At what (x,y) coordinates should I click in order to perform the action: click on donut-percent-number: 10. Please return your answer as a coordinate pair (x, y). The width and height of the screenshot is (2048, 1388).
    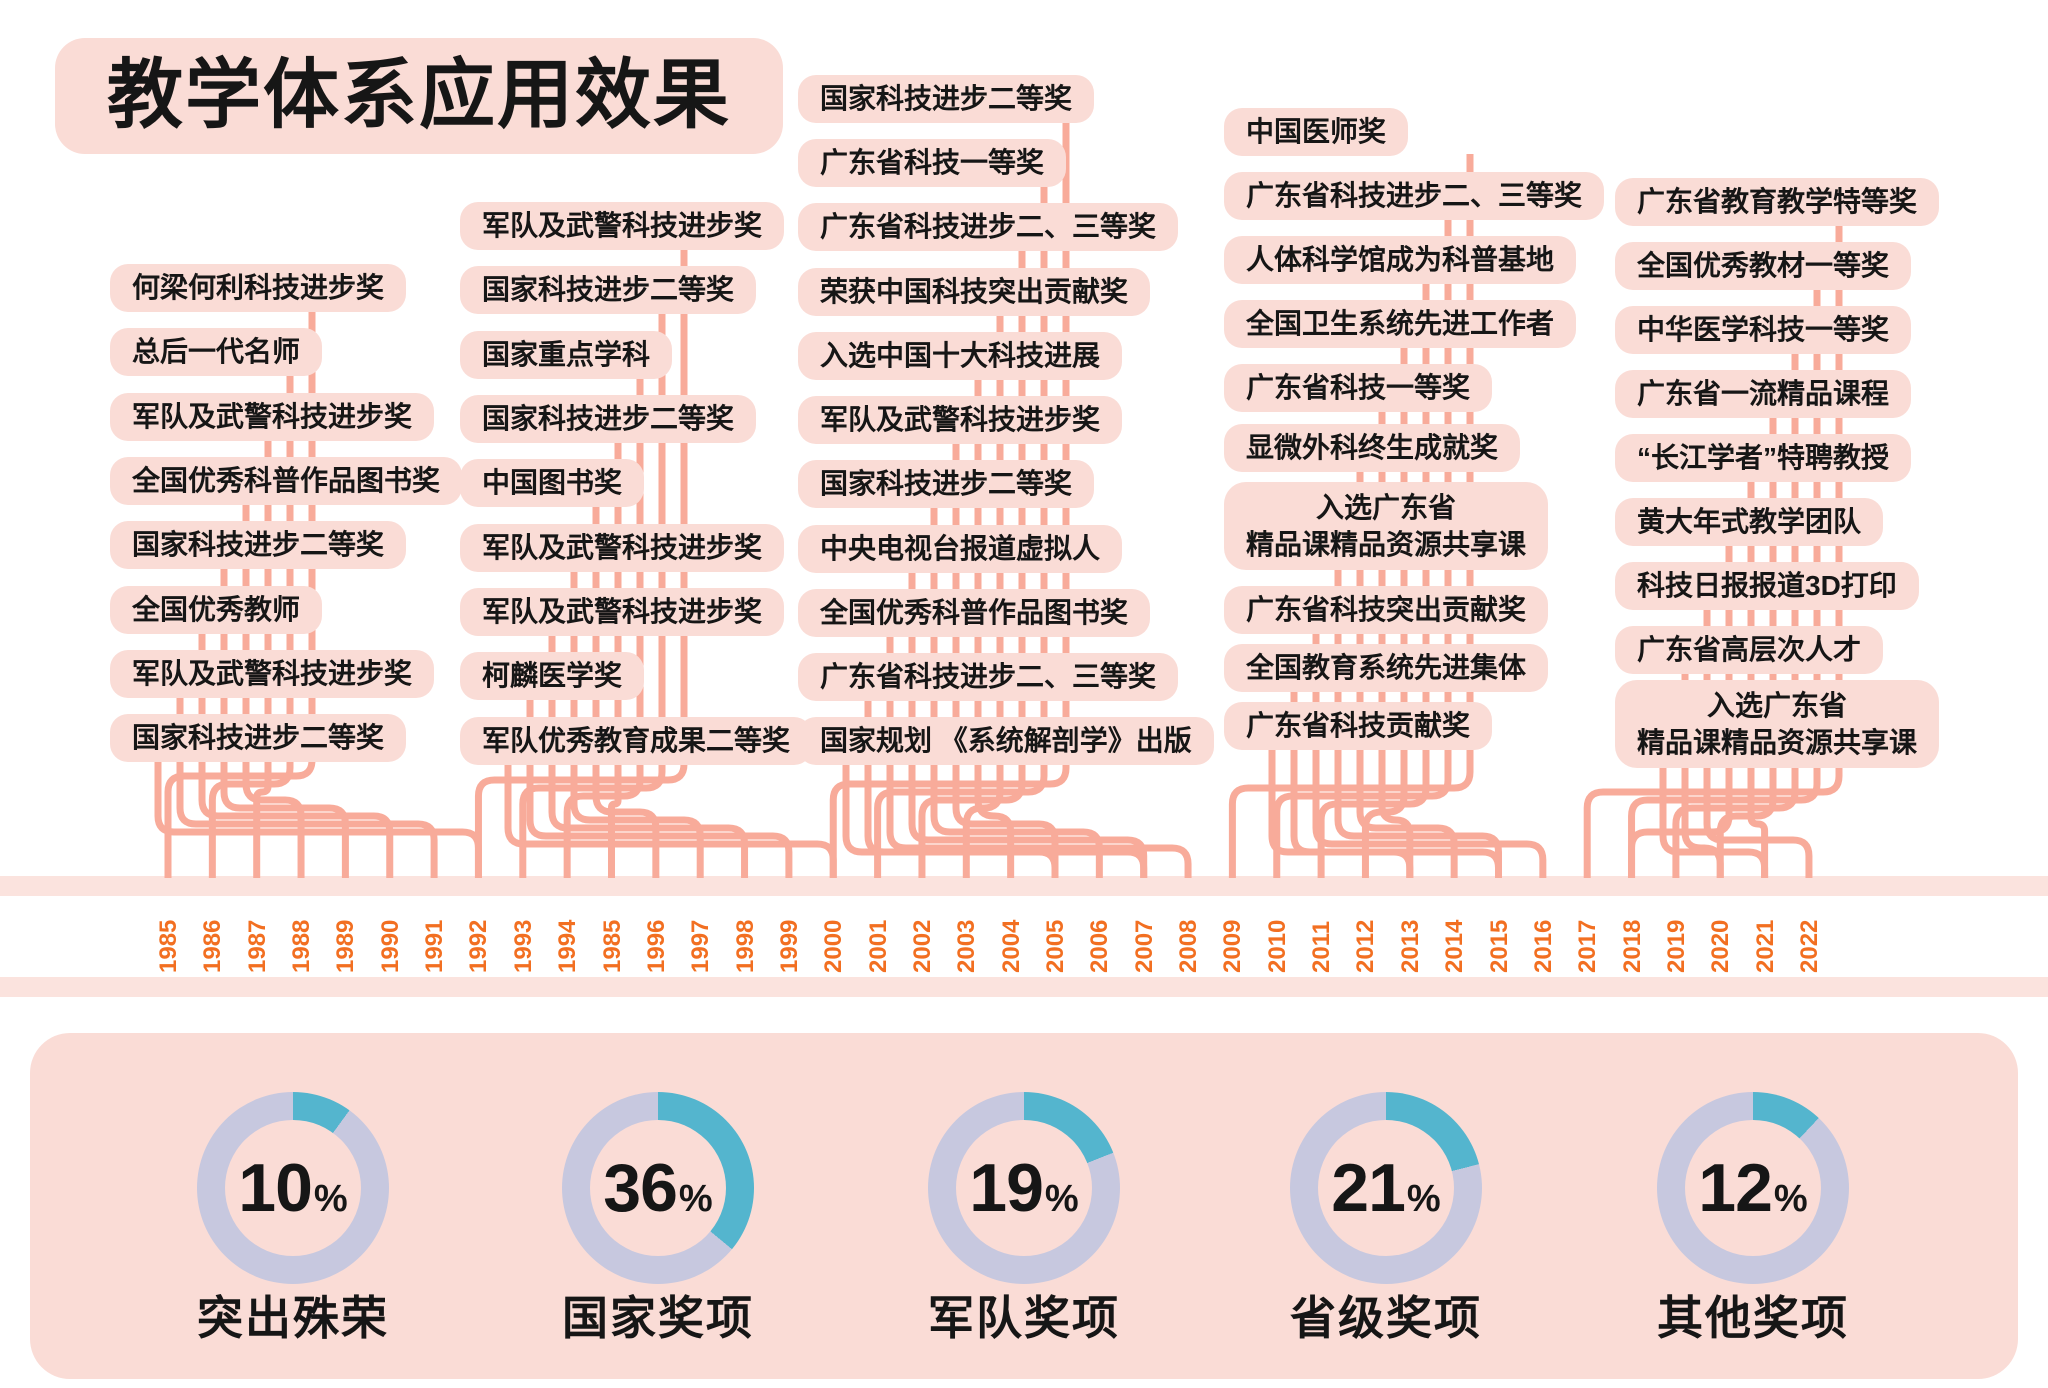
    Looking at the image, I should click on (275, 1188).